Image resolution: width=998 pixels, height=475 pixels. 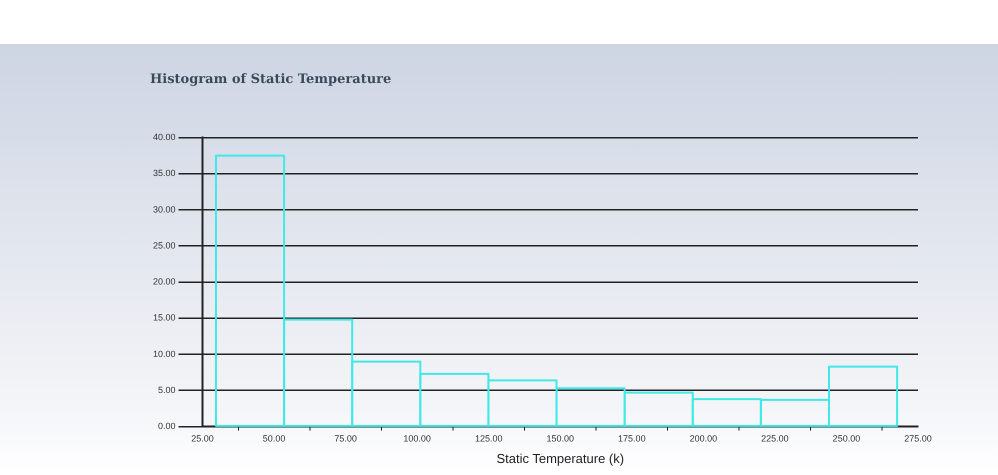 What do you see at coordinates (271, 80) in the screenshot?
I see `chart-title: Histogram of Static Temperature` at bounding box center [271, 80].